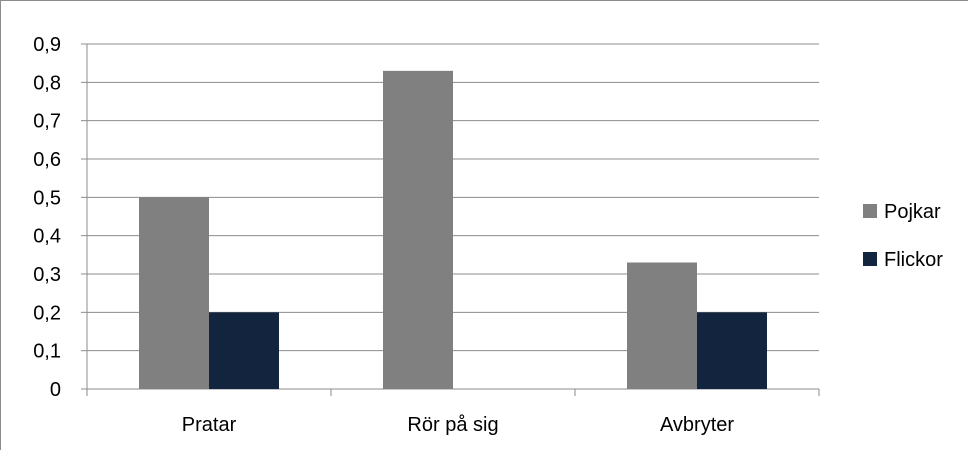 Image resolution: width=968 pixels, height=450 pixels. What do you see at coordinates (912, 212) in the screenshot?
I see `legend-label-pojkar: Pojkar` at bounding box center [912, 212].